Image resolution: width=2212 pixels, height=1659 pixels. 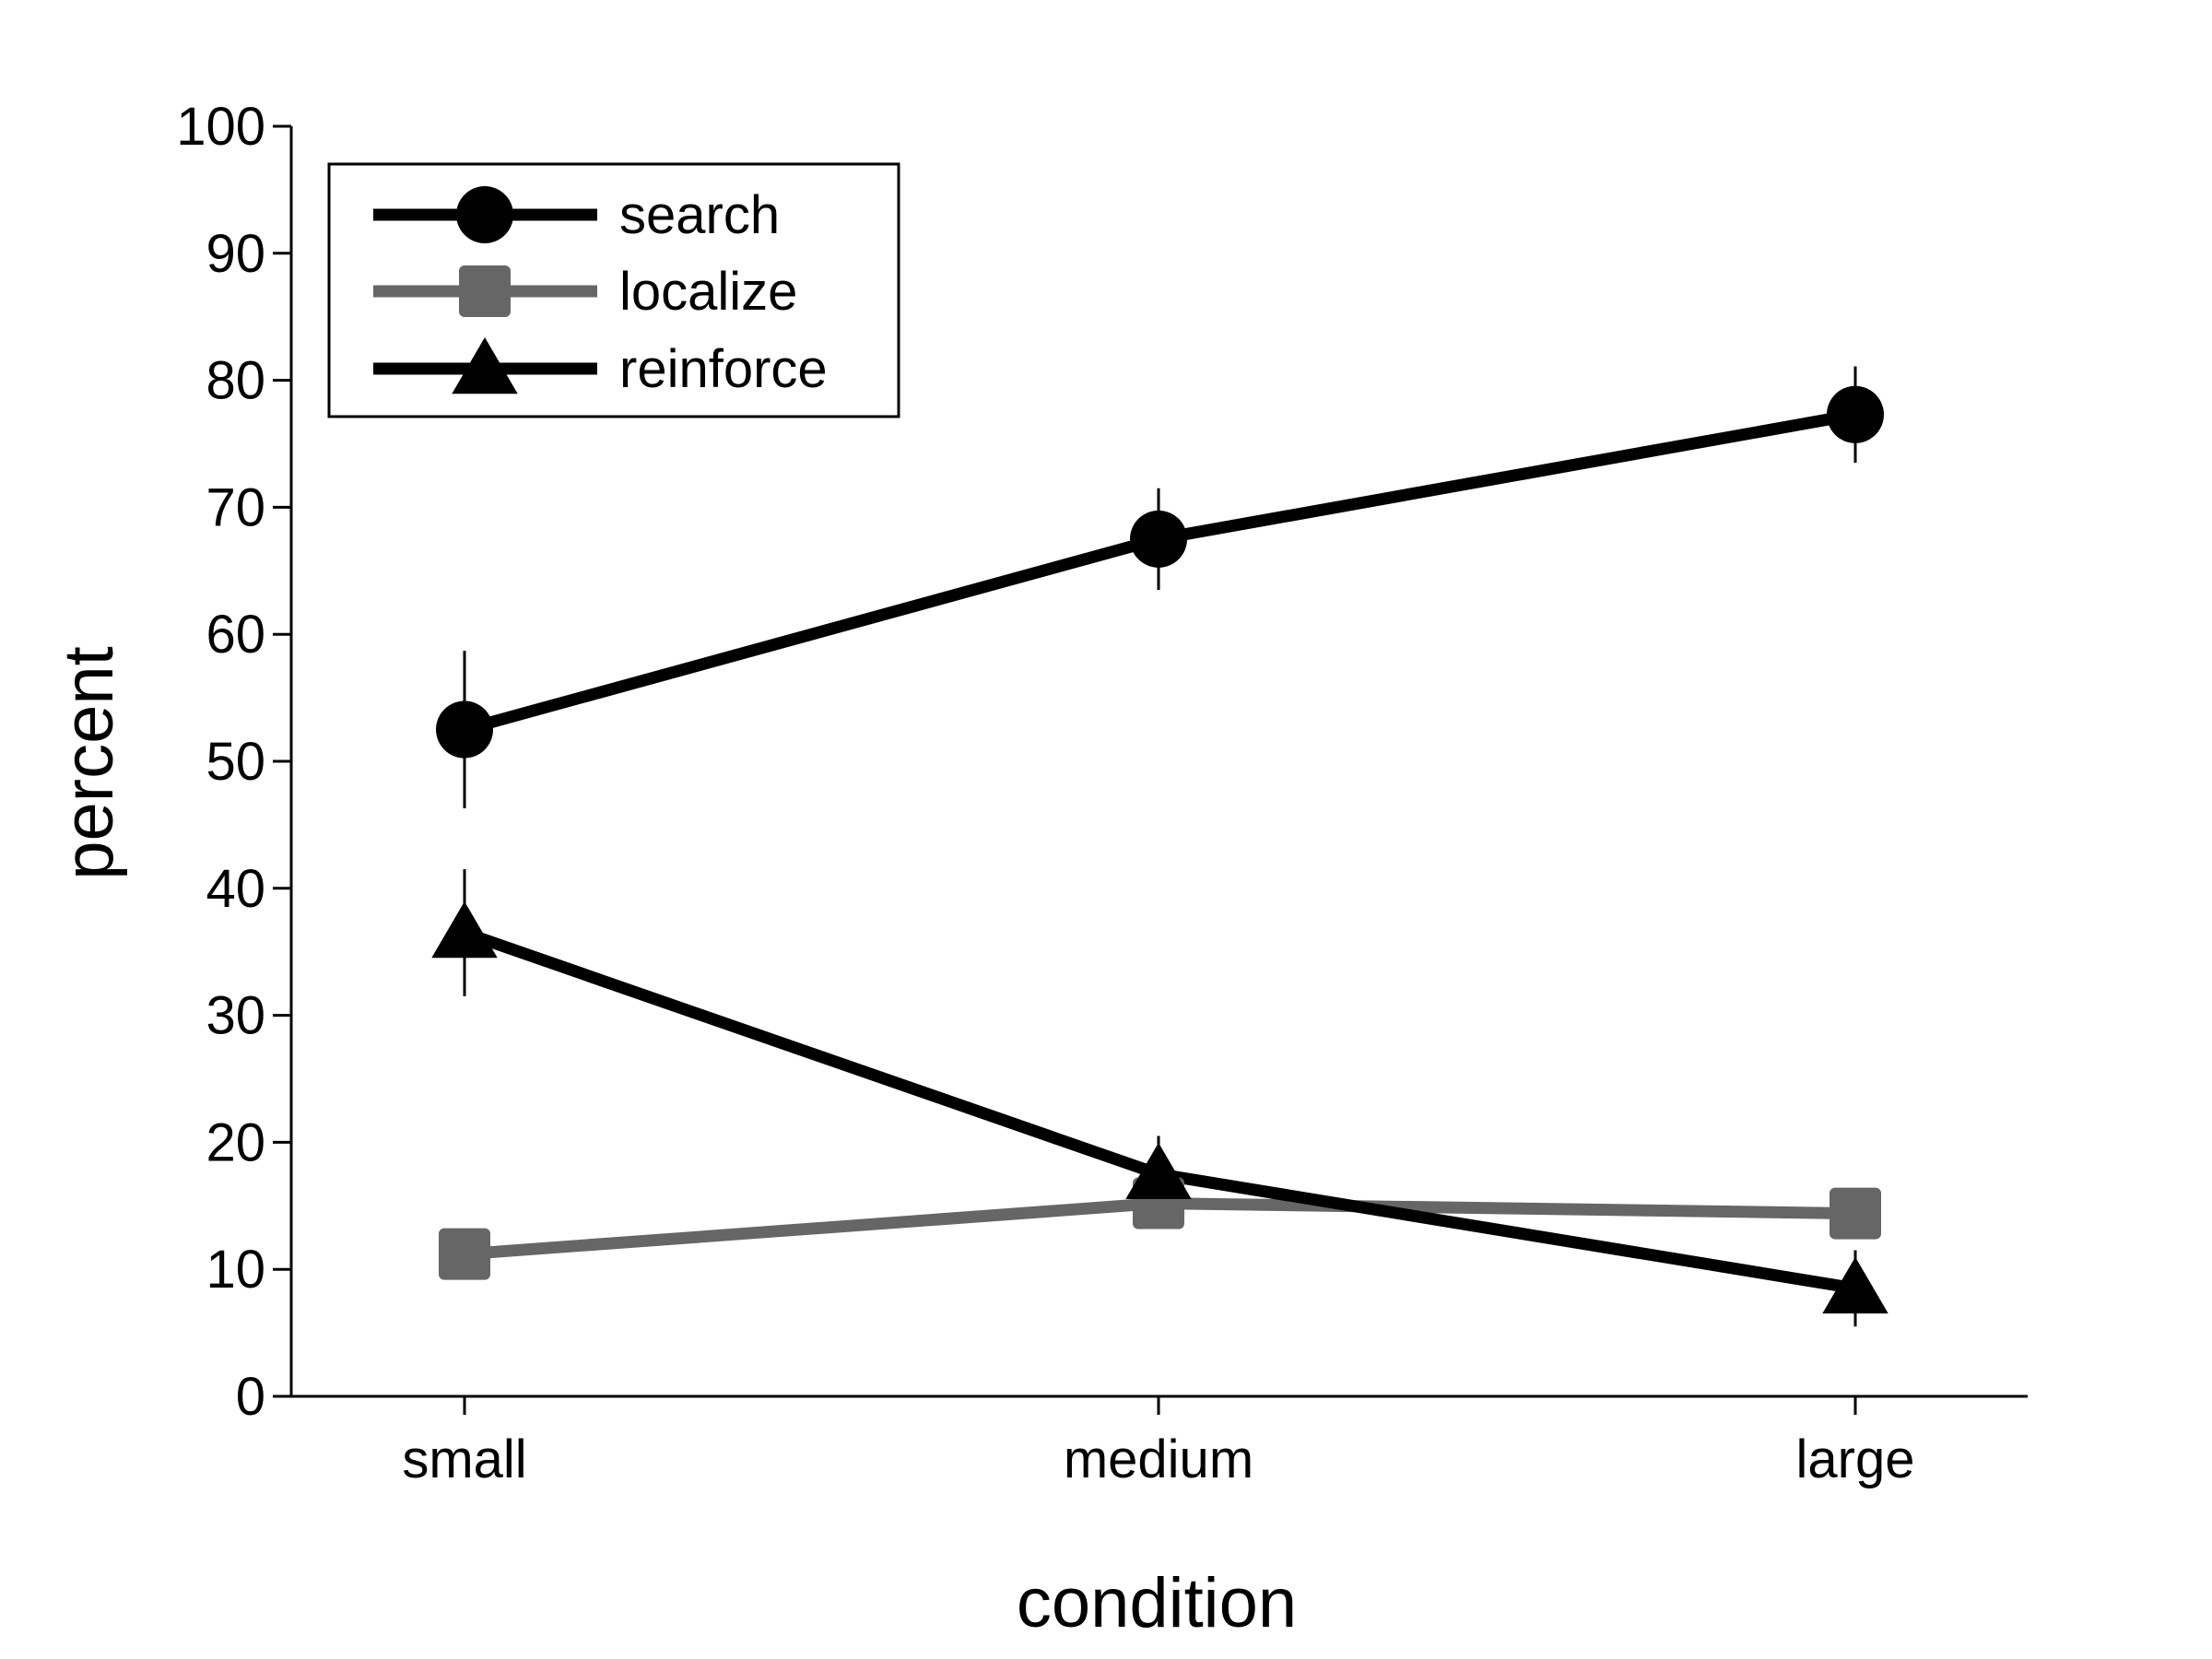 I want to click on y-tick-label: 90, so click(x=235, y=254).